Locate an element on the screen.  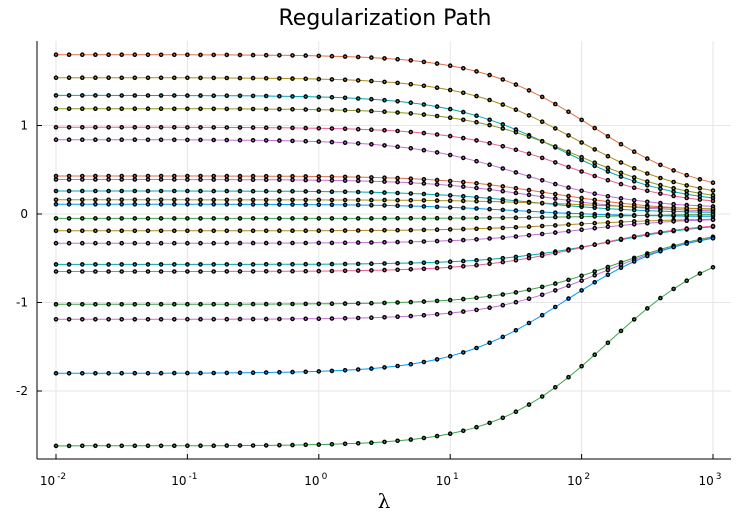
x-tick-label: 10 2 is located at coordinates (578, 480).